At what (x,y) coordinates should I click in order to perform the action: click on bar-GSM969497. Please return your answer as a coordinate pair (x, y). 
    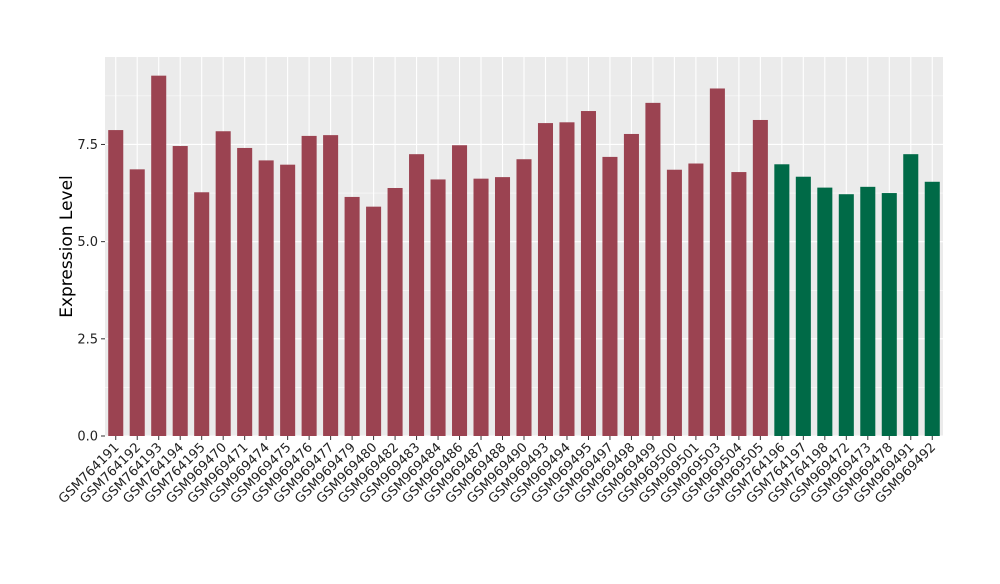
    Looking at the image, I should click on (610, 296).